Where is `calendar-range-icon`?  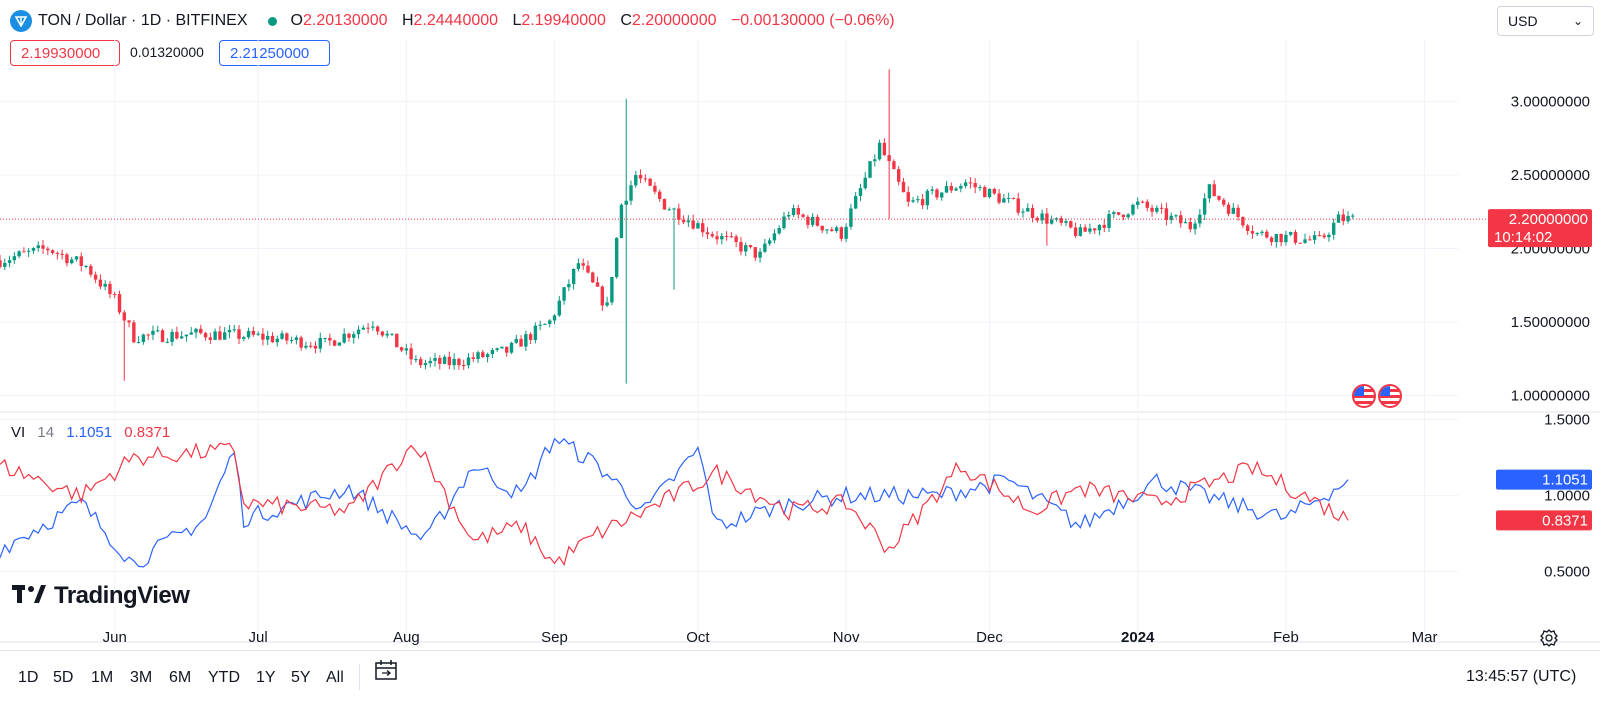
calendar-range-icon is located at coordinates (386, 670).